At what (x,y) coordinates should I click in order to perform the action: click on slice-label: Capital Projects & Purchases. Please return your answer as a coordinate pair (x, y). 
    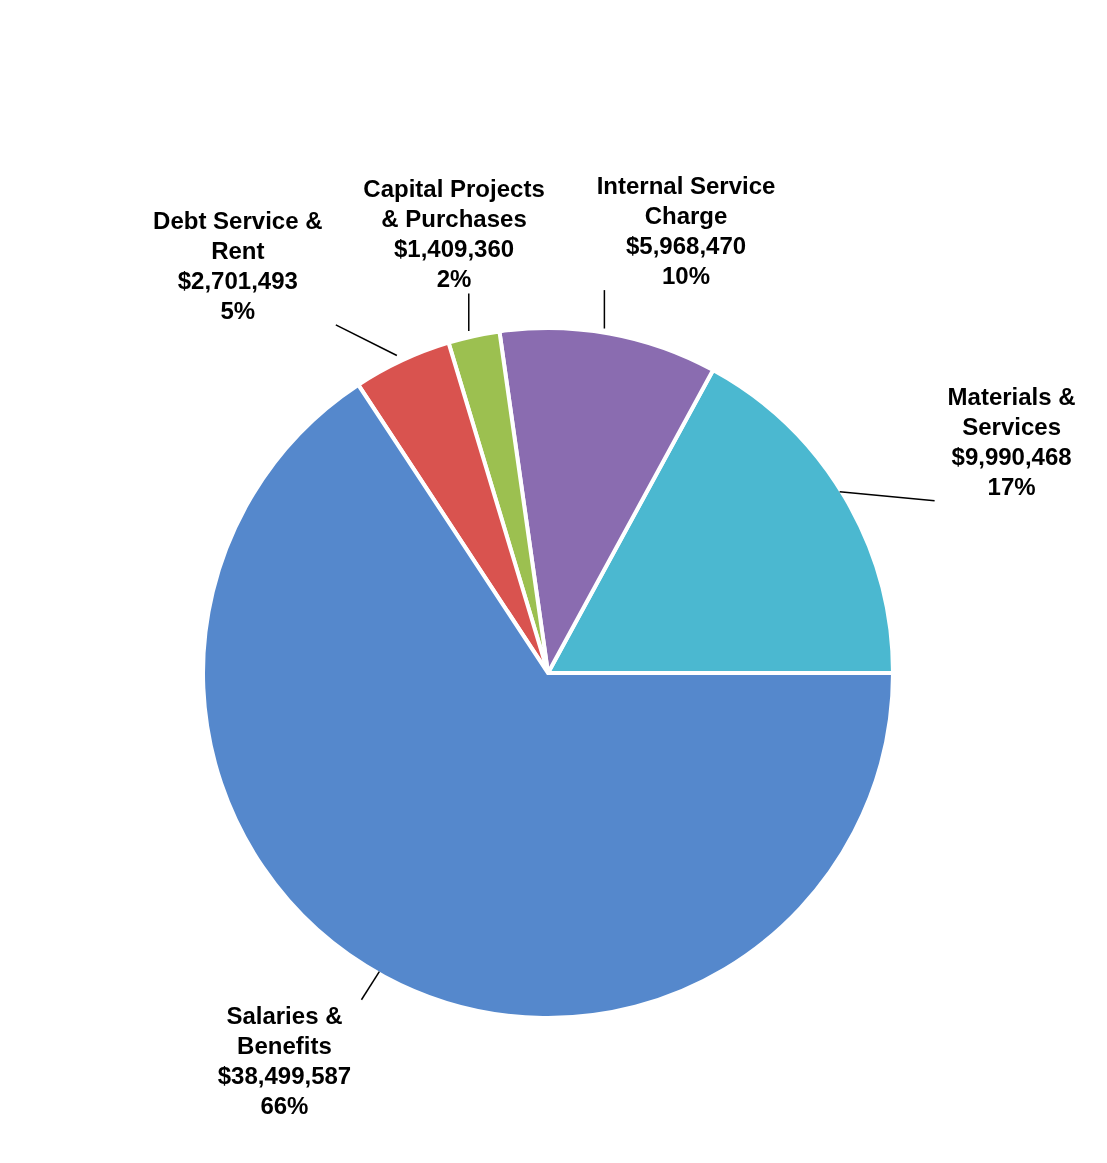
    Looking at the image, I should click on (454, 204).